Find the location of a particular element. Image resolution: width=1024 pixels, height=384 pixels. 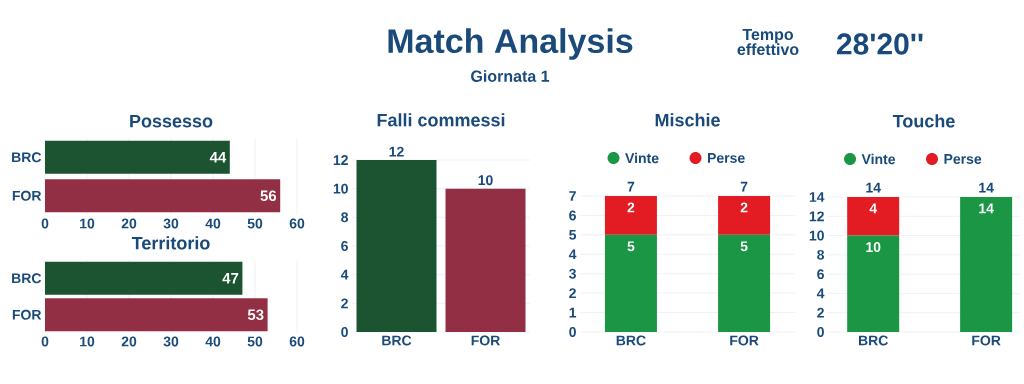

y-tick-label: 7 is located at coordinates (572, 196).